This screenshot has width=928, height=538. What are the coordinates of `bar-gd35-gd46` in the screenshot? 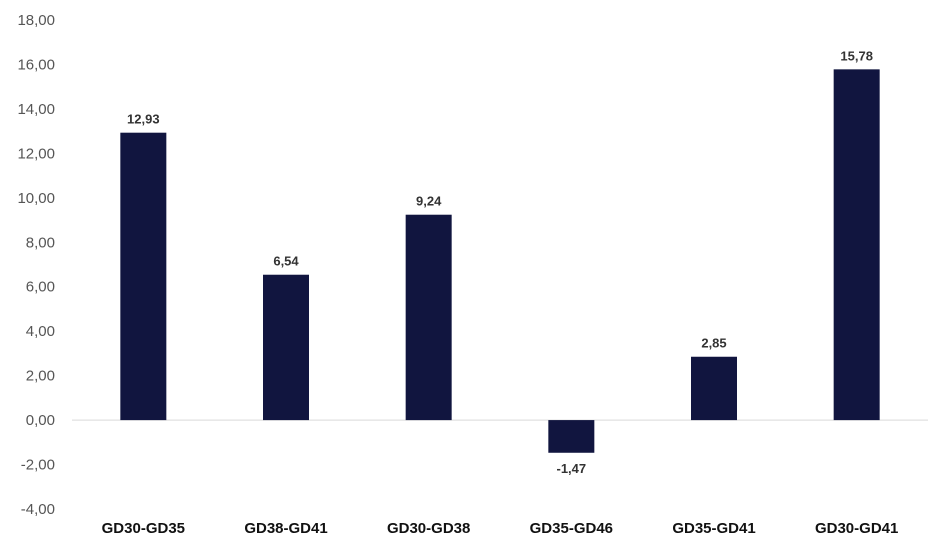 It's located at (571, 436).